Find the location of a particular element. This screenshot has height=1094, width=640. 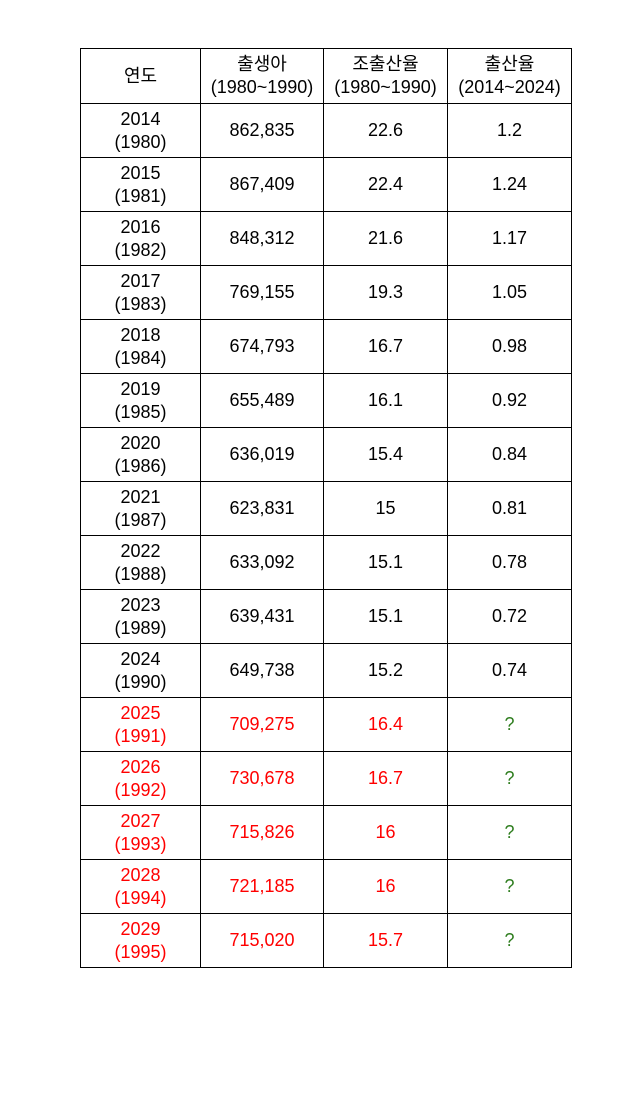

crude-rate-value: 22.6 is located at coordinates (385, 130).